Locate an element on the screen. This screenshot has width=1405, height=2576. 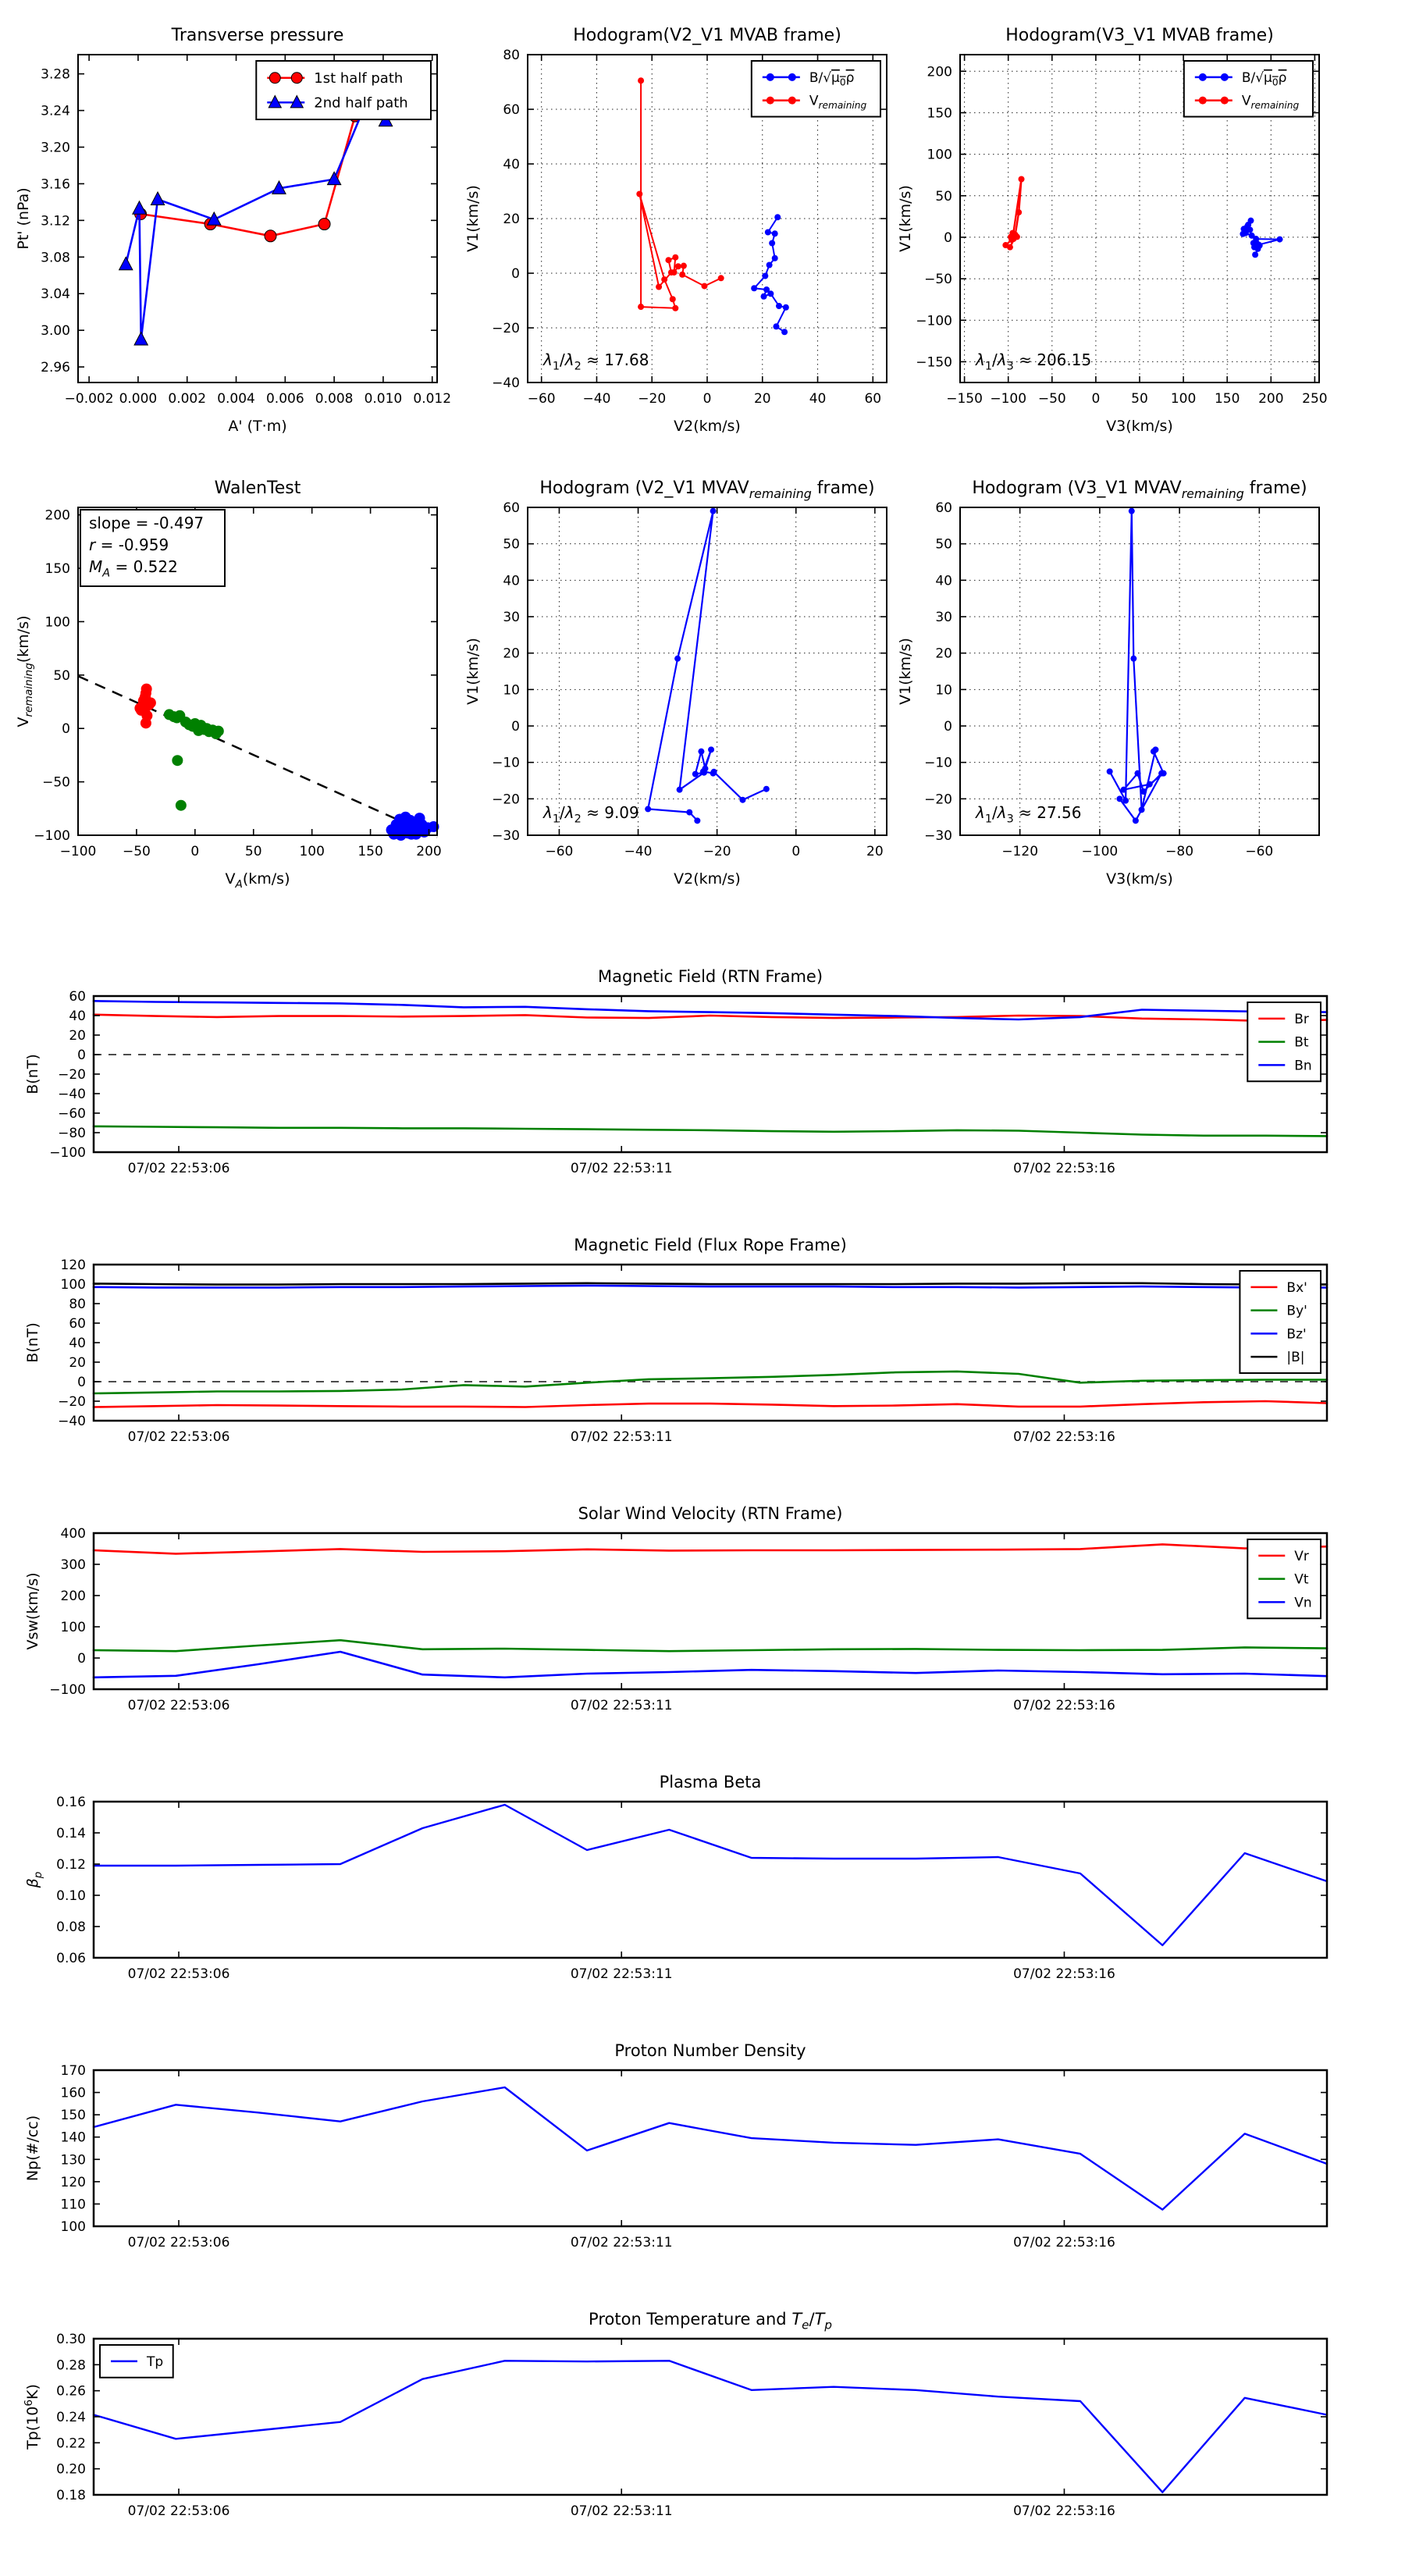
series-|B| is located at coordinates (711, 1284).